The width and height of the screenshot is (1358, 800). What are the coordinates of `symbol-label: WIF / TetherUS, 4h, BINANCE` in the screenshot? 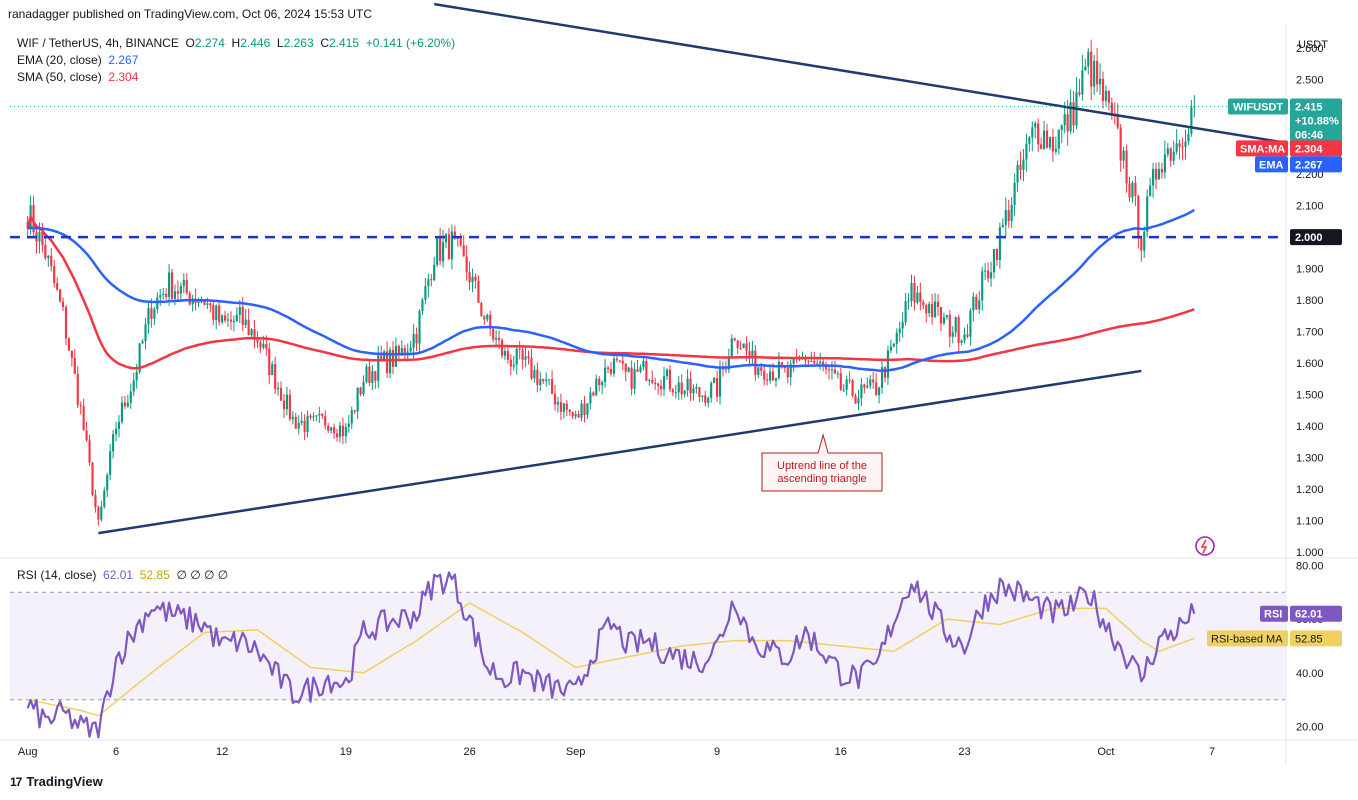 It's located at (98, 43).